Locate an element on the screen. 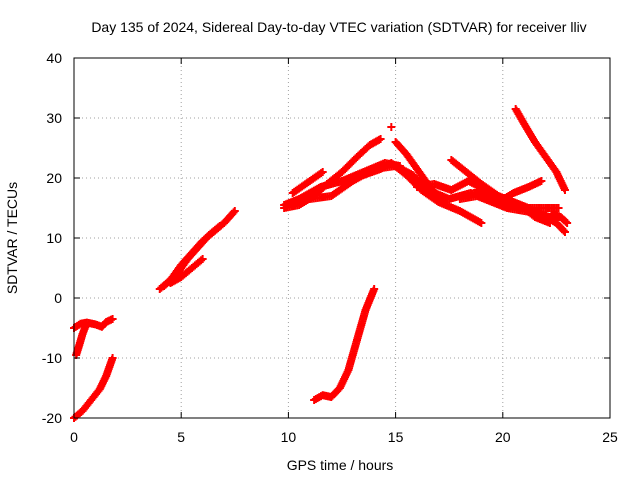 This screenshot has width=640, height=480. y-tick-label: -20 is located at coordinates (52, 418).